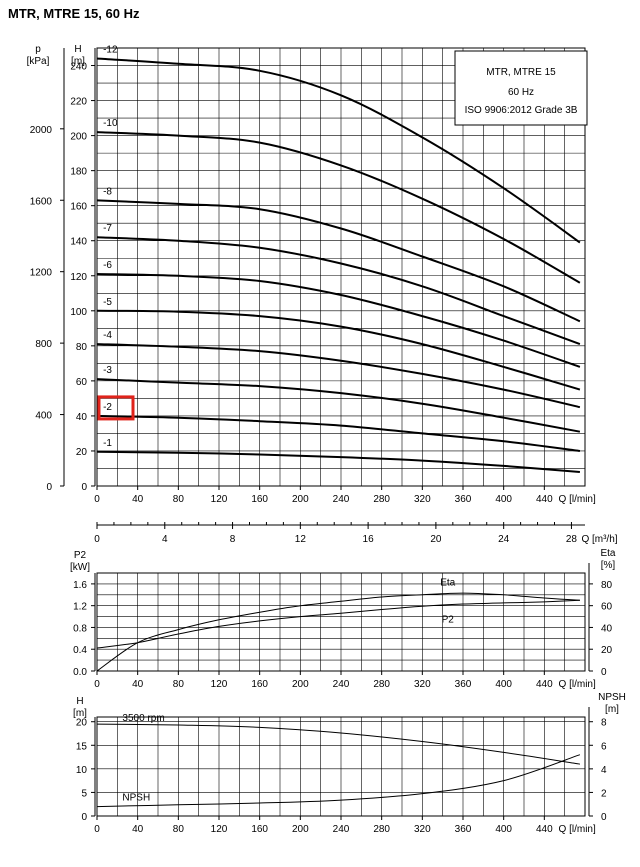  What do you see at coordinates (84, 793) in the screenshot?
I see `npsh-y-tick-label: 5` at bounding box center [84, 793].